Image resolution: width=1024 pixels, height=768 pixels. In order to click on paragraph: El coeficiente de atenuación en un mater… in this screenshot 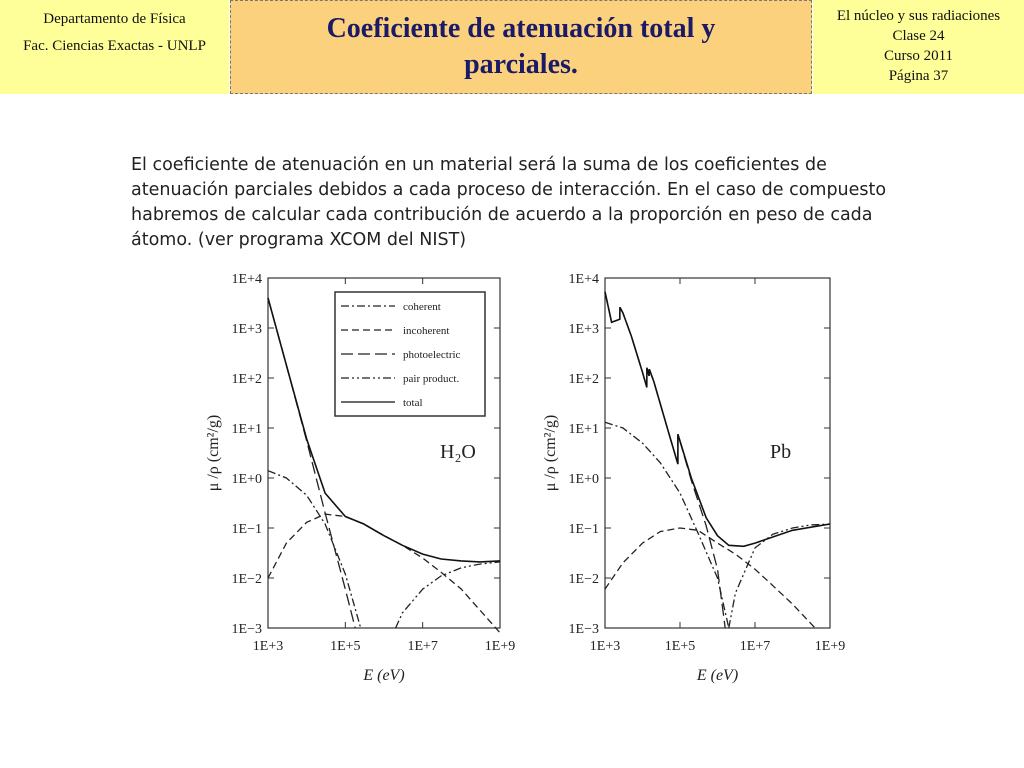, I will do `click(508, 203)`.